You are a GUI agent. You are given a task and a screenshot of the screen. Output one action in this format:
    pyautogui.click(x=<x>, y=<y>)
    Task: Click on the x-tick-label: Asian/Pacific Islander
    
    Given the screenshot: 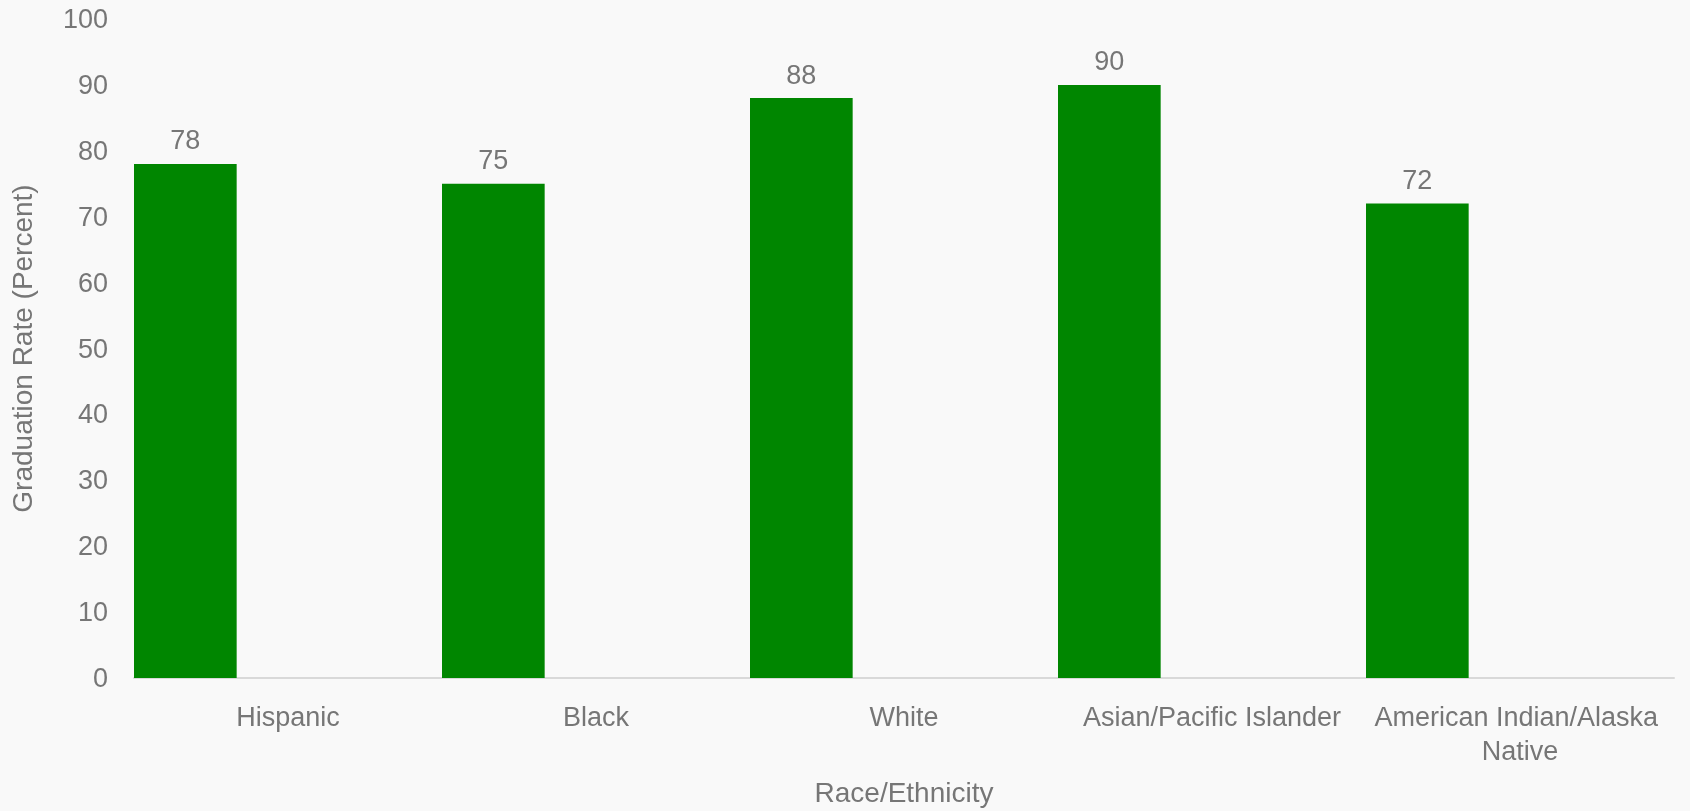 What is the action you would take?
    pyautogui.click(x=1212, y=717)
    